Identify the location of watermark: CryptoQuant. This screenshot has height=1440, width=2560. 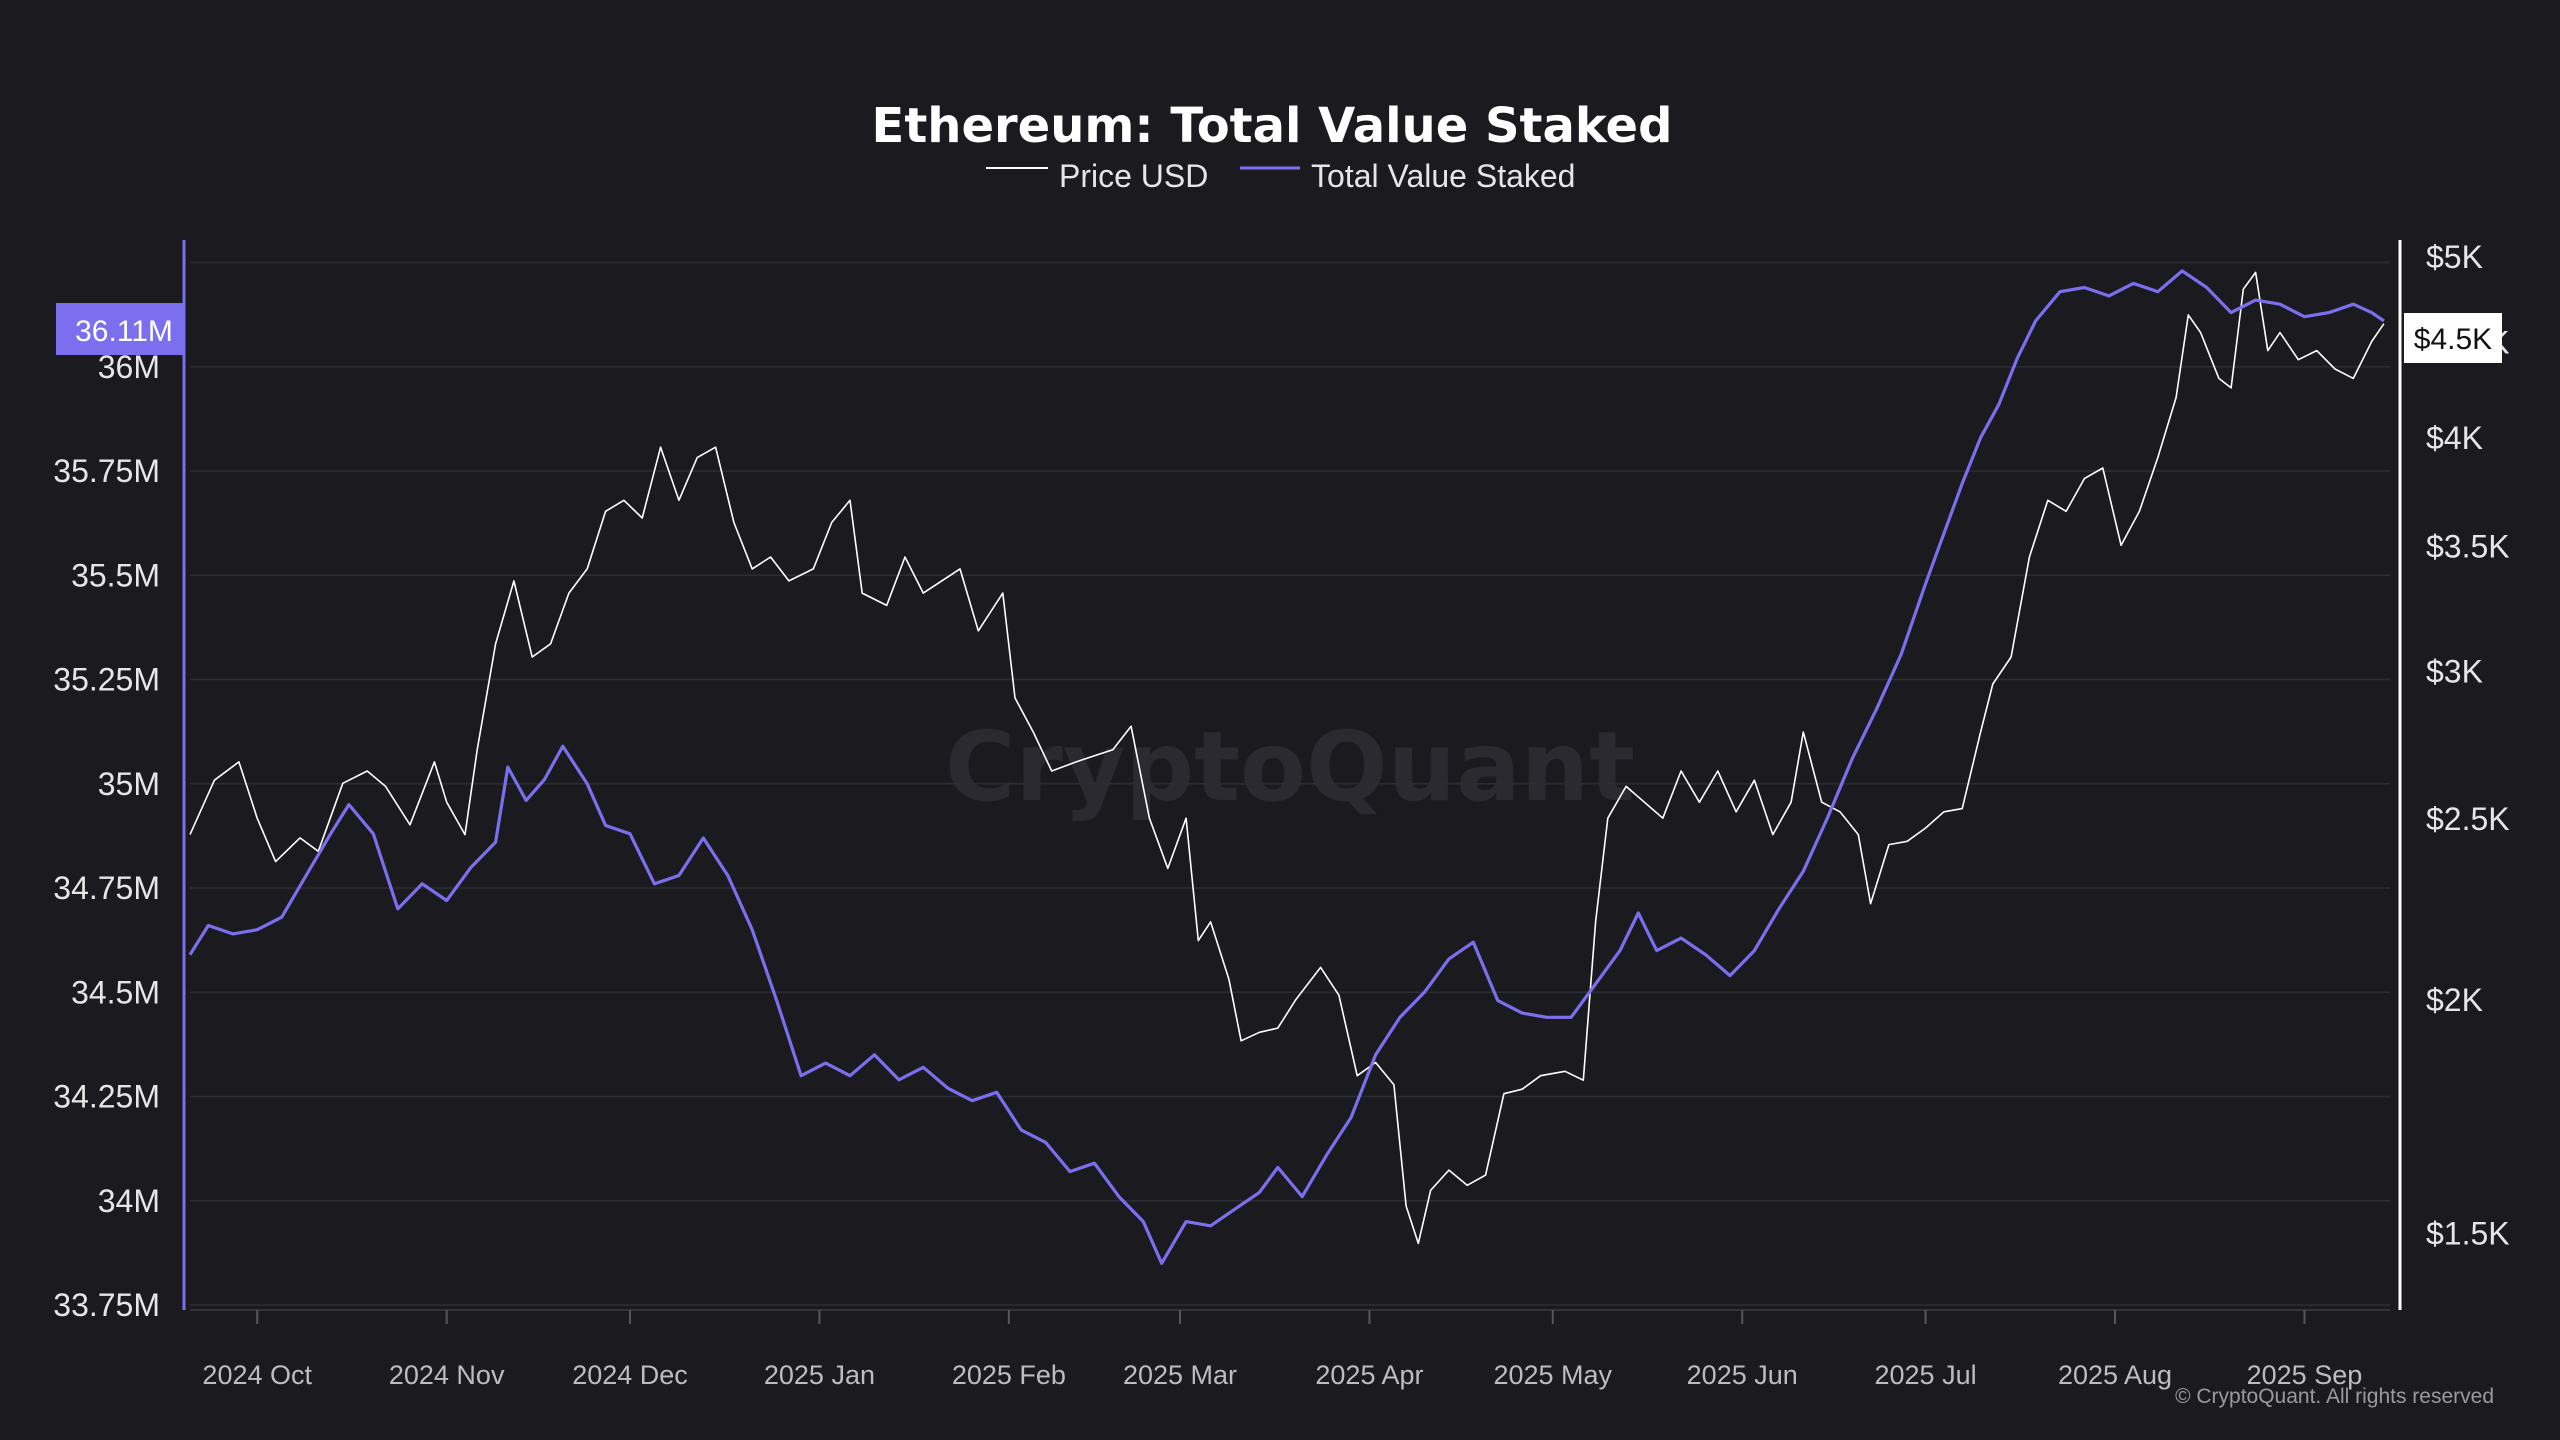
(1290, 767).